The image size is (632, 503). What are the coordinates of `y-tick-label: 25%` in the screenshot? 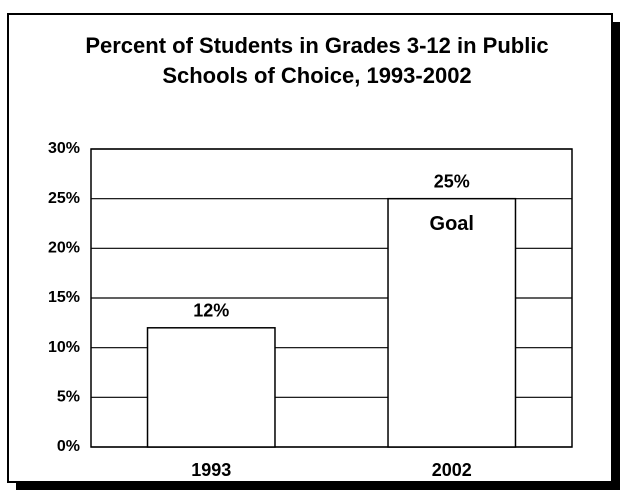 It's located at (64, 198).